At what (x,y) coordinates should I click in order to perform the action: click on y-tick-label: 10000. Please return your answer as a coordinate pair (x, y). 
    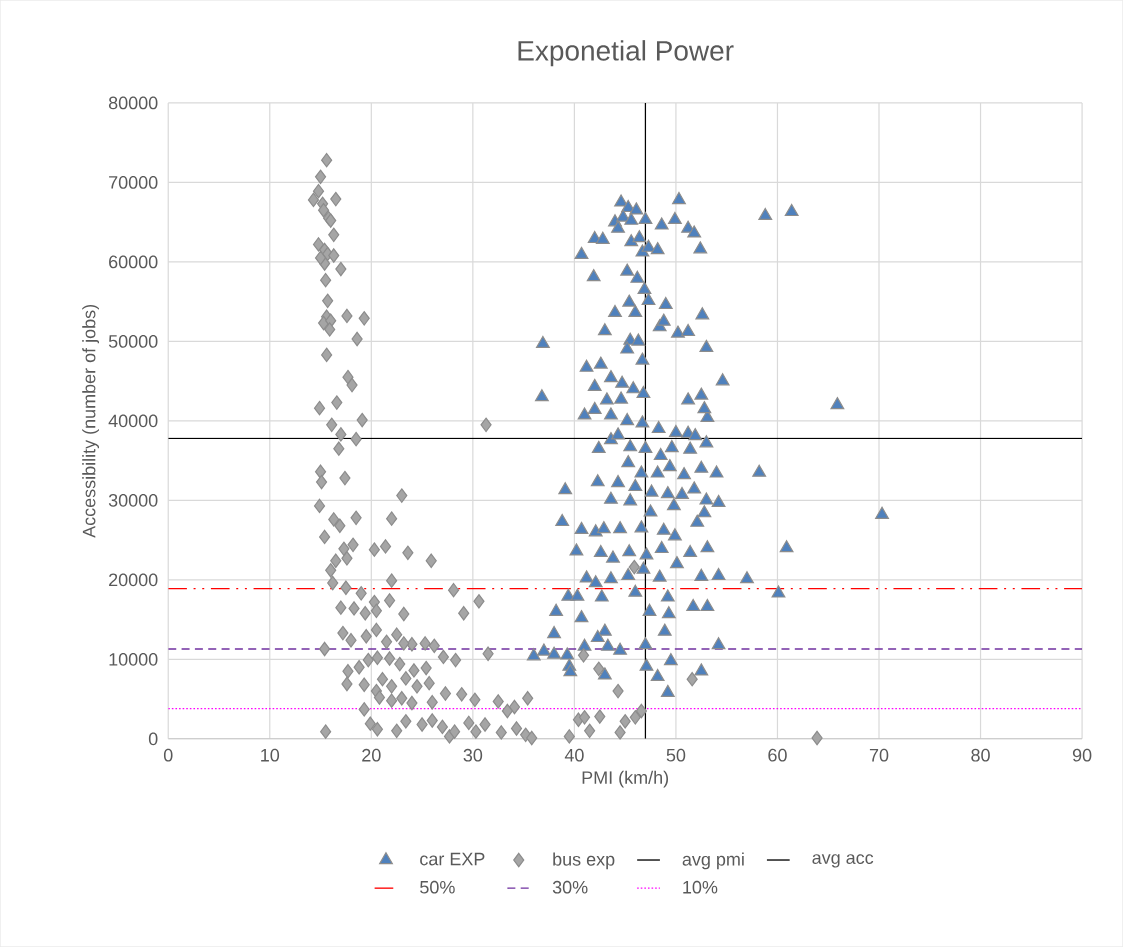
    Looking at the image, I should click on (133, 659).